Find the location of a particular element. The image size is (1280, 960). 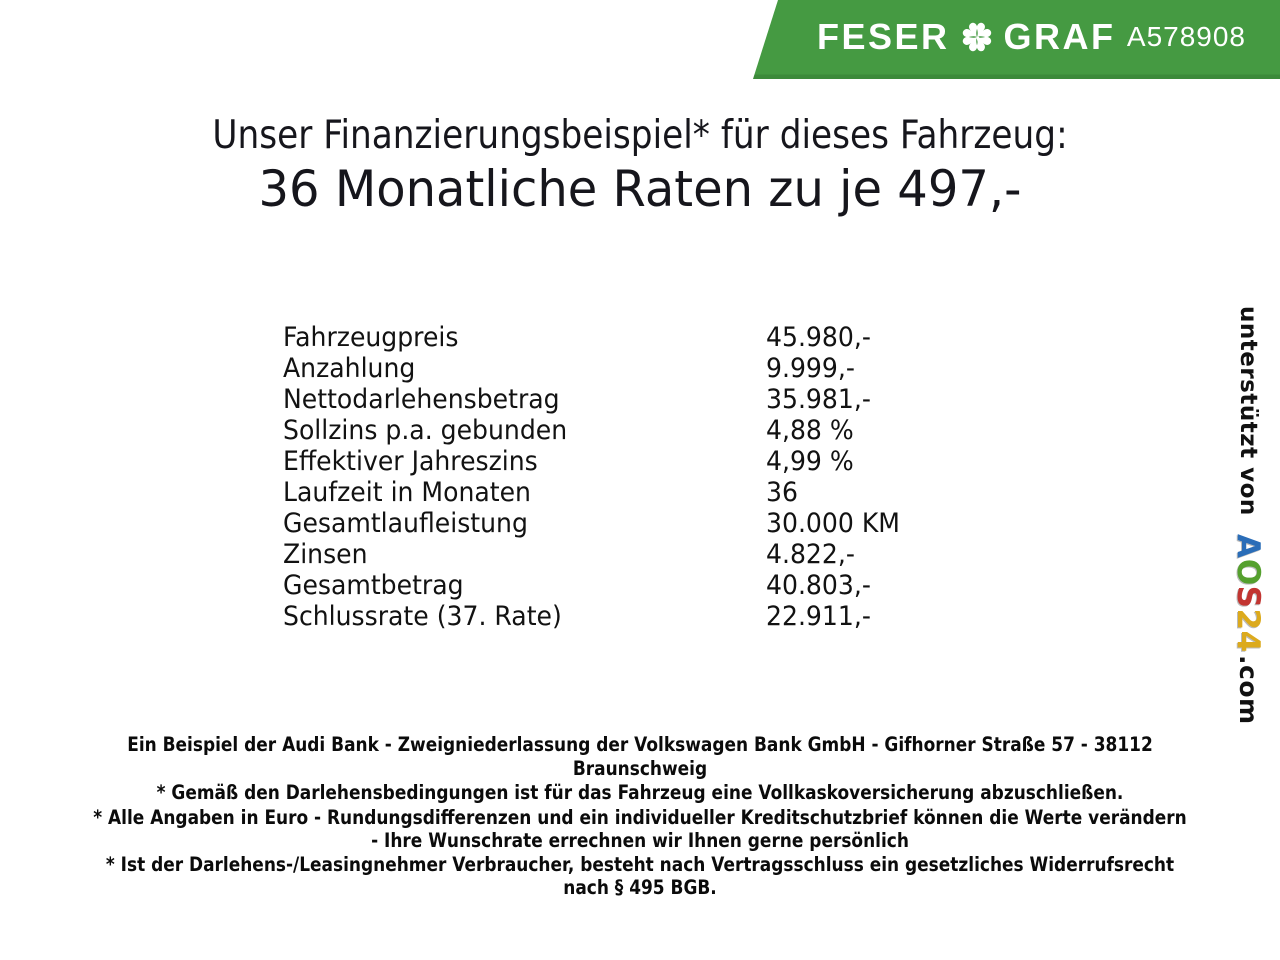

clover-icon is located at coordinates (976, 36).